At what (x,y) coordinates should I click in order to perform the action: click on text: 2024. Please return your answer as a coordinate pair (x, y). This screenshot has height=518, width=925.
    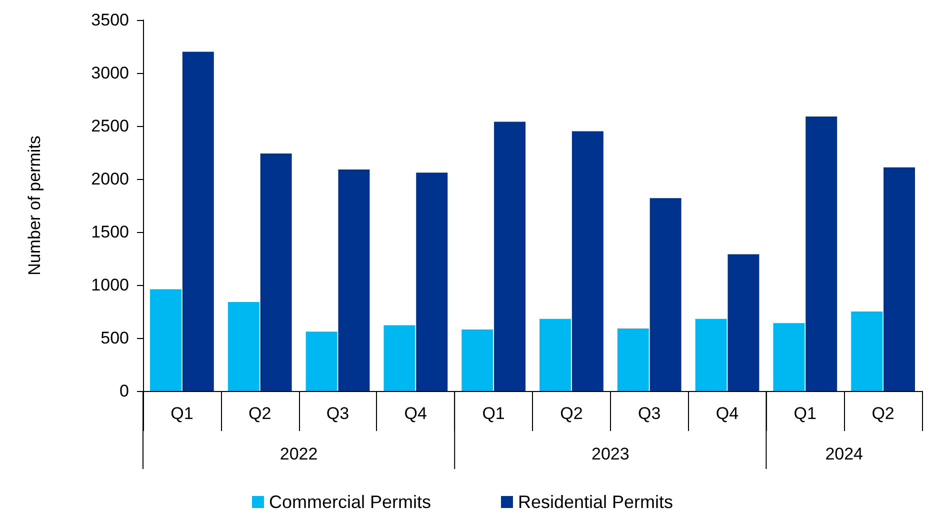
    Looking at the image, I should click on (844, 454).